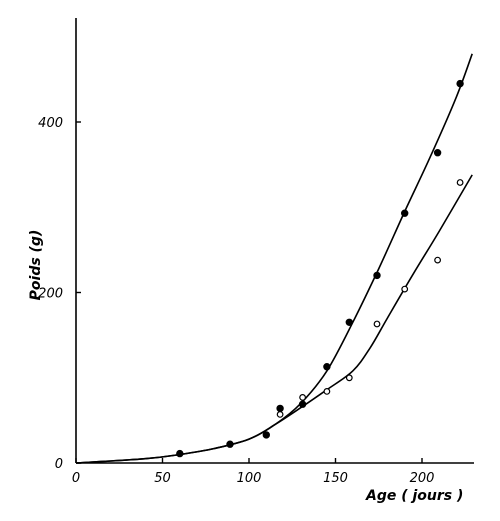 This screenshot has height=521, width=500. I want to click on x-tick-label: 0, so click(76, 478).